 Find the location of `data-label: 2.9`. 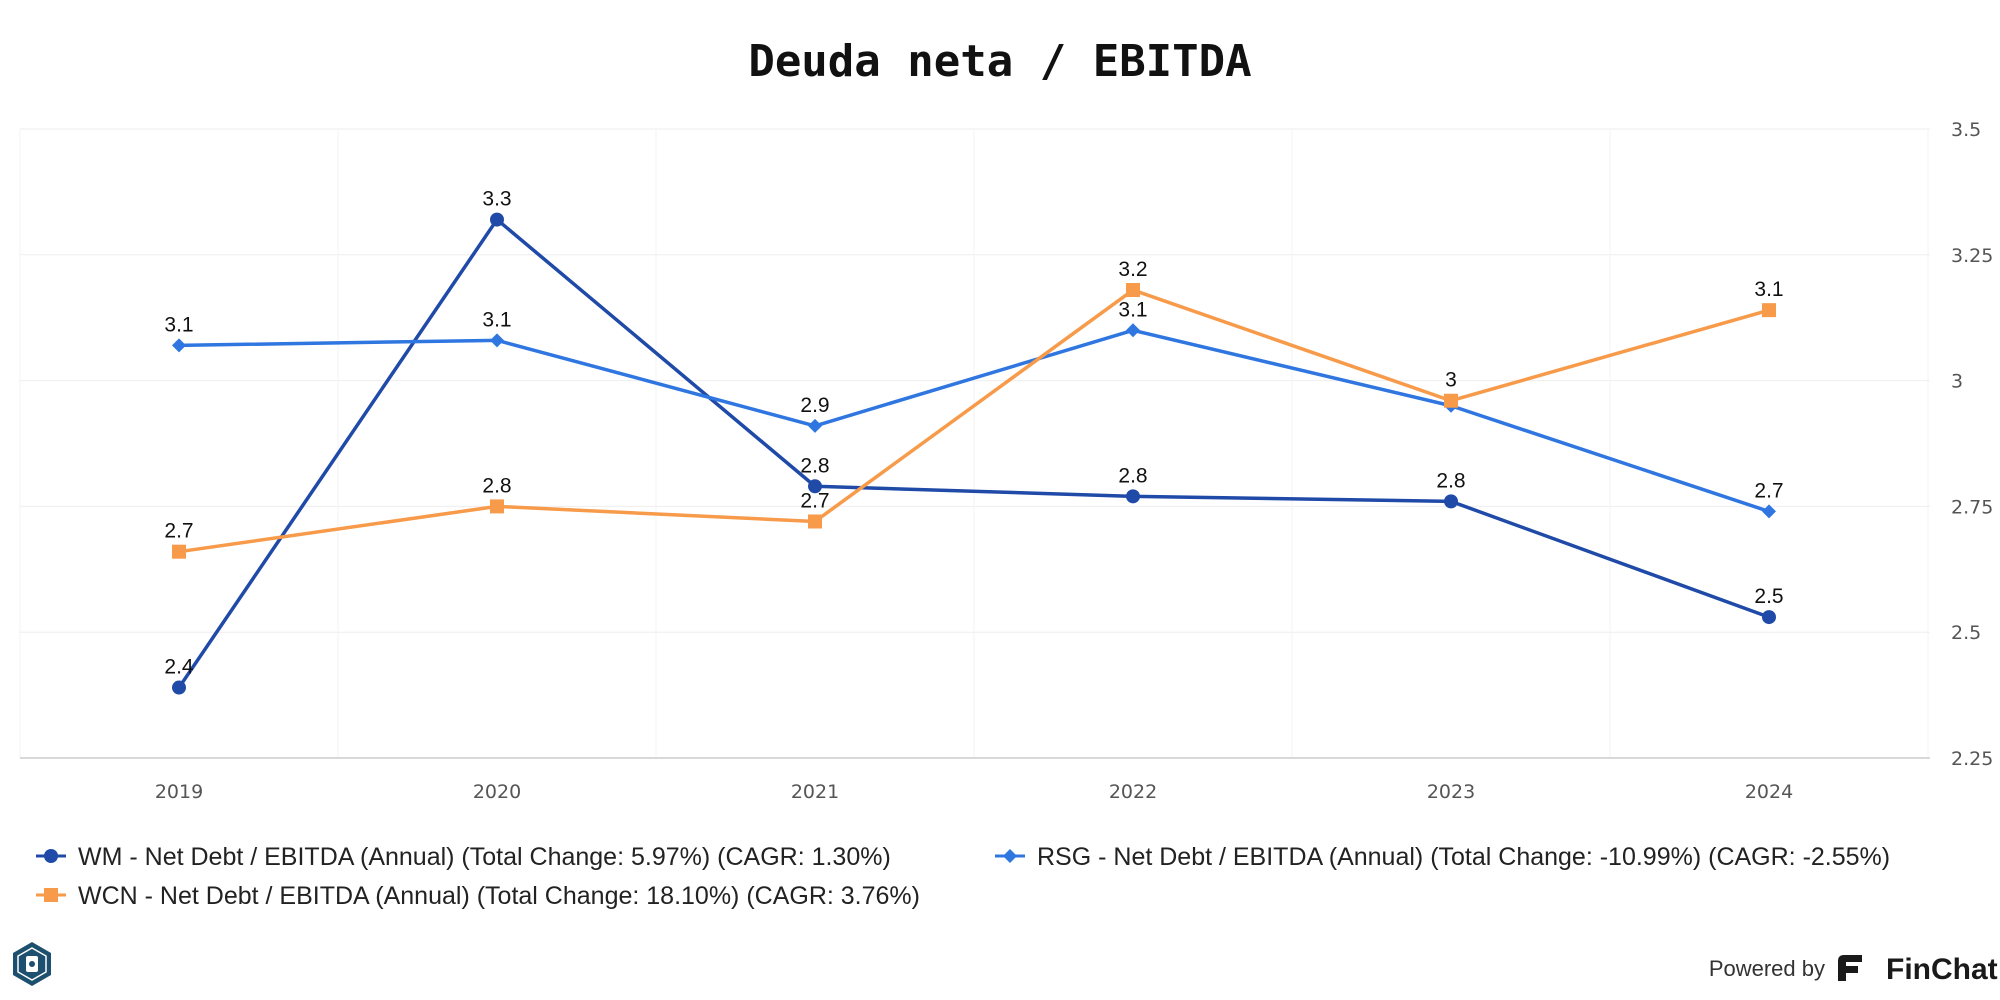

data-label: 2.9 is located at coordinates (814, 405).